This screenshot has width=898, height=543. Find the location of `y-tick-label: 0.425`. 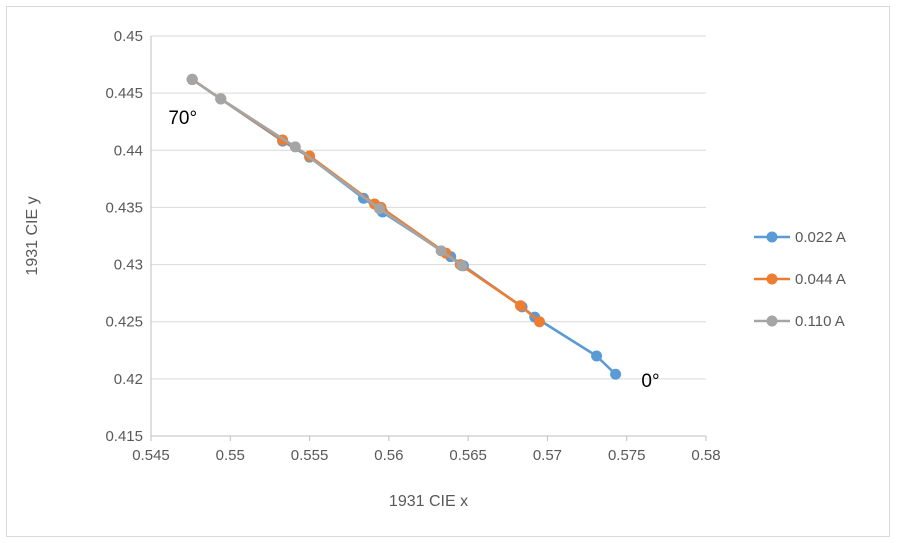

y-tick-label: 0.425 is located at coordinates (124, 322).